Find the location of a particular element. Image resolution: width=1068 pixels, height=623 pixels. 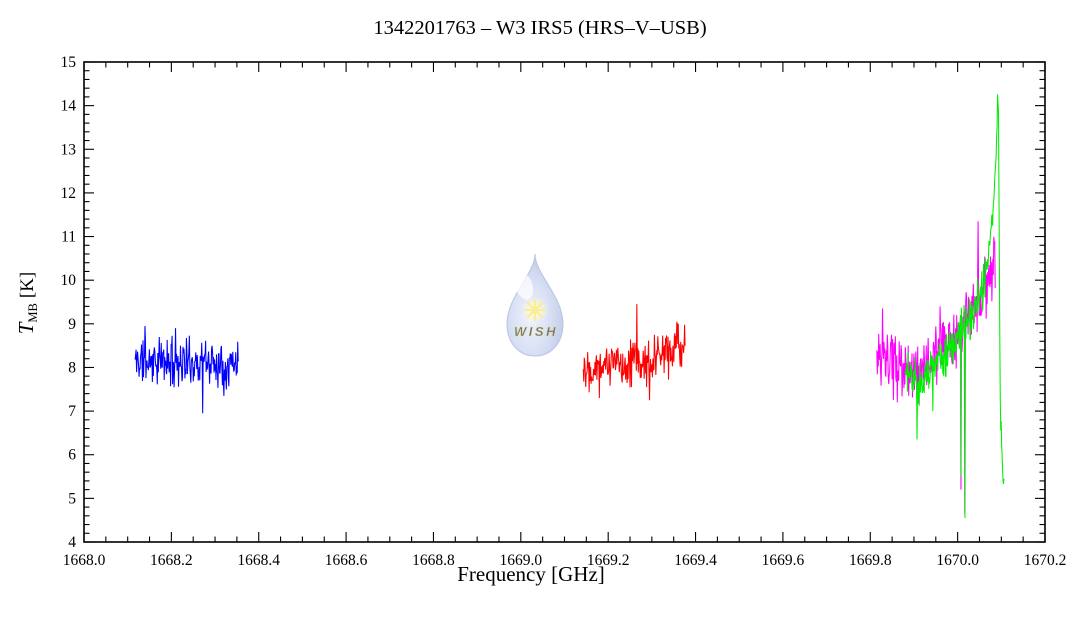

x-tick-label: 1669.2 is located at coordinates (608, 560).